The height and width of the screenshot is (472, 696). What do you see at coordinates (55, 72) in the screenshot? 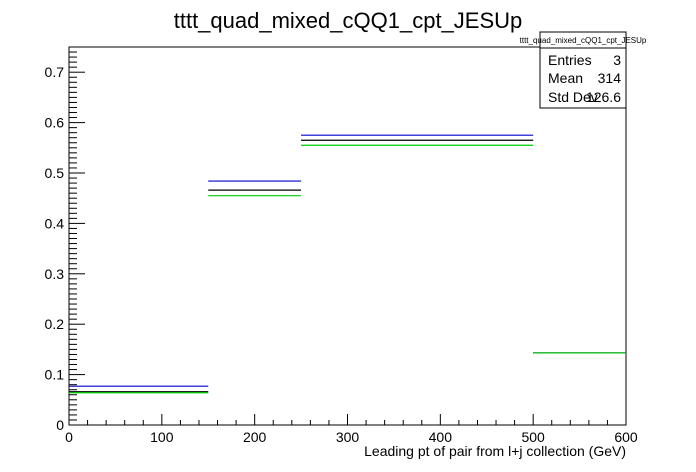
I see `y-tick-label: 0.7` at bounding box center [55, 72].